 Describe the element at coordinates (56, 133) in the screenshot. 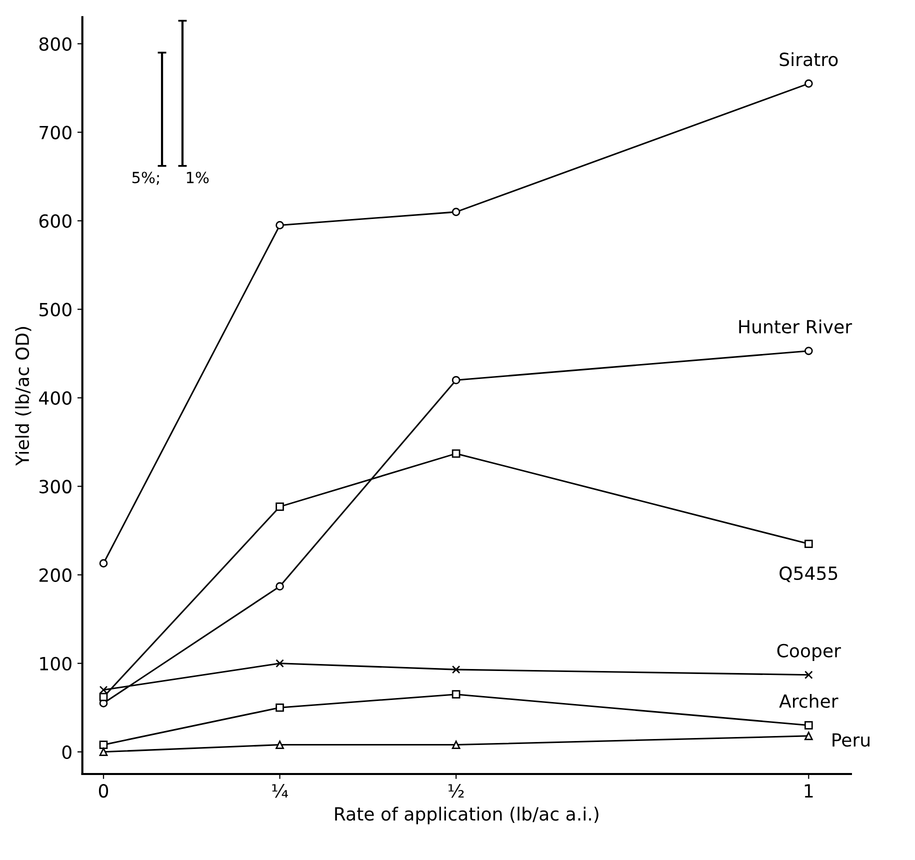

I see `y-tick-label: 700` at that location.